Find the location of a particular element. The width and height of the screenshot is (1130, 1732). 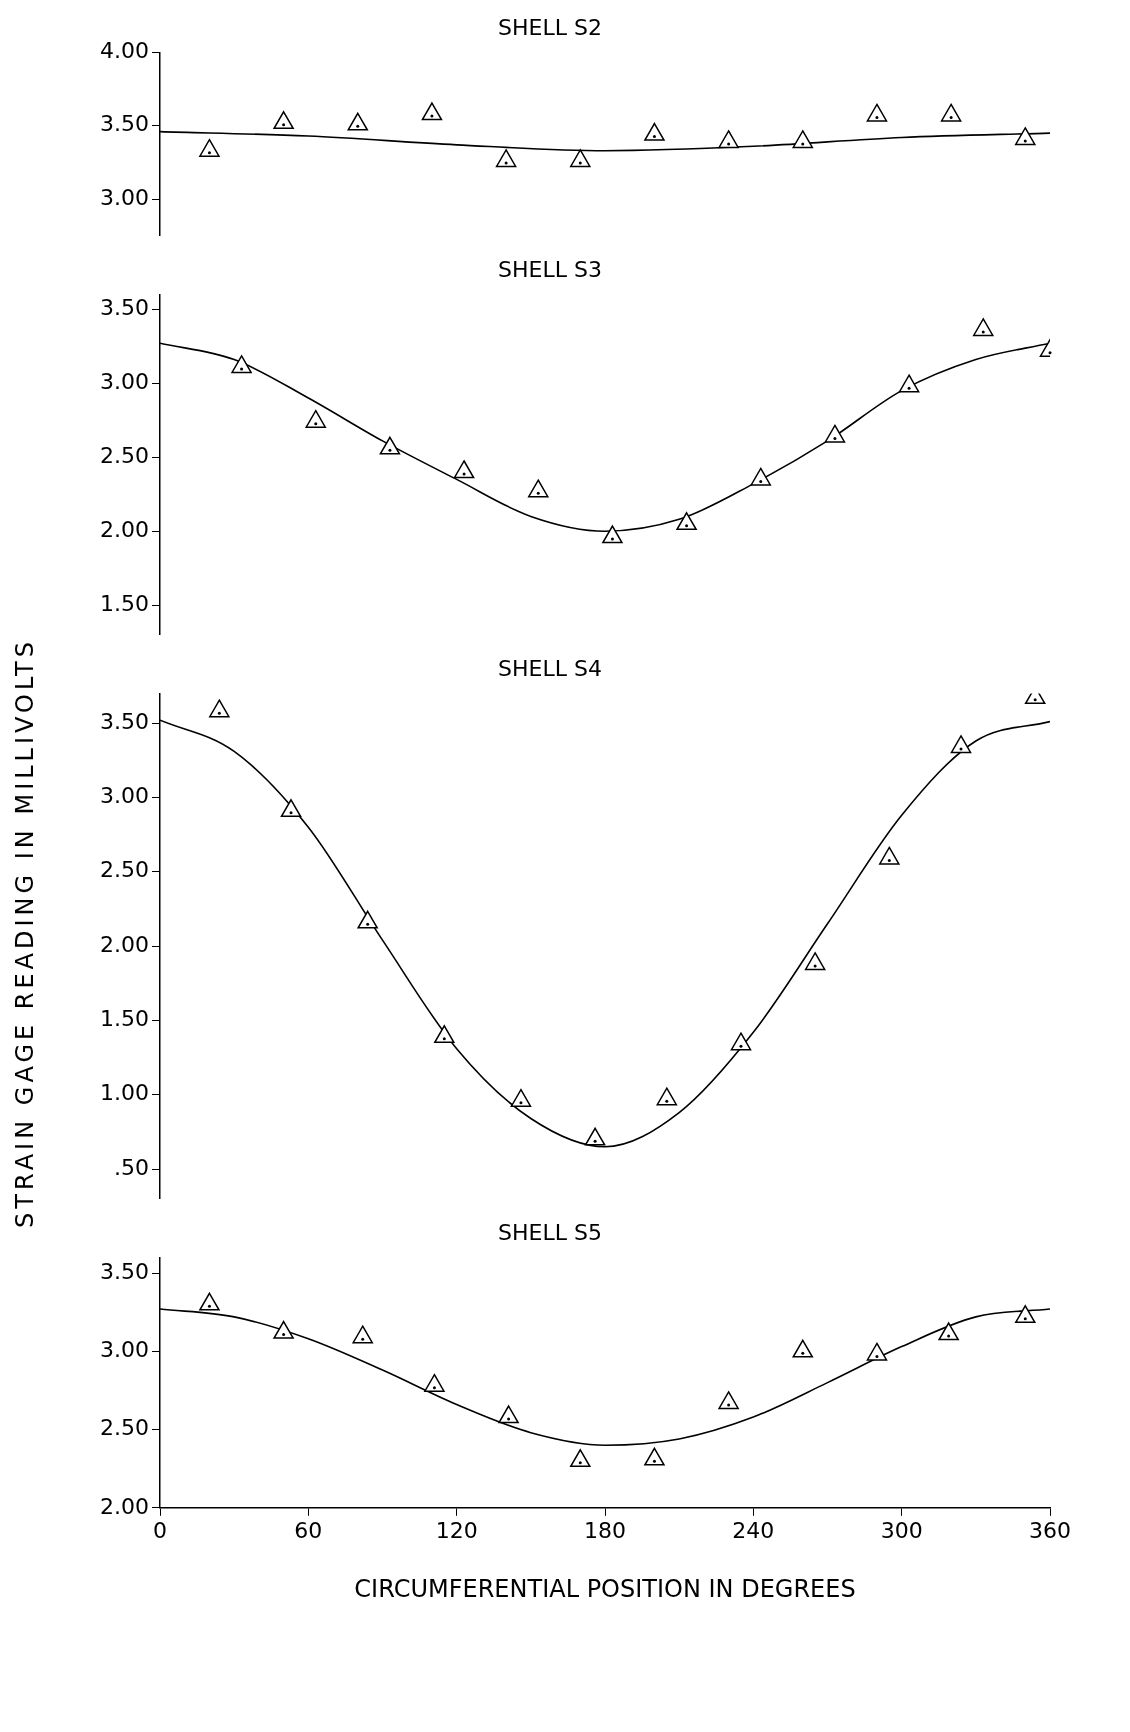

x-tick-label: 0 is located at coordinates (160, 1530).